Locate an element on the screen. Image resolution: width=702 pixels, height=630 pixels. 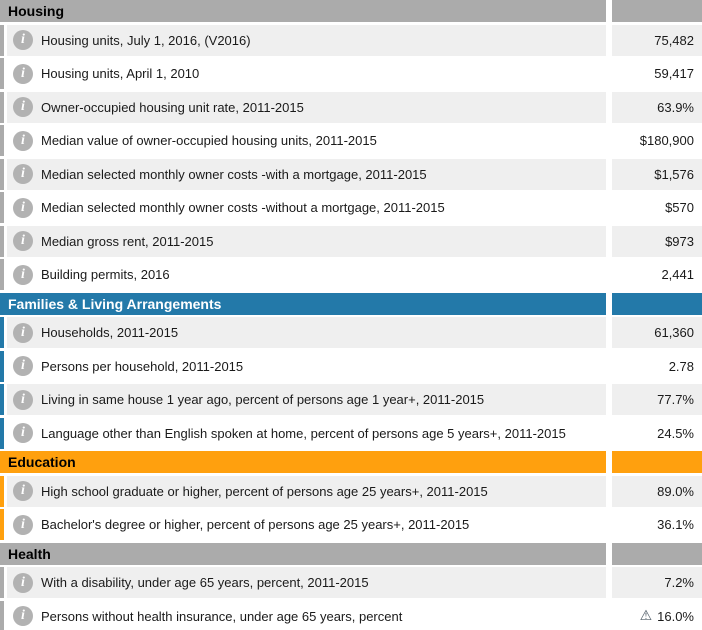
row-value-cell: 77.7% is located at coordinates (657, 399).